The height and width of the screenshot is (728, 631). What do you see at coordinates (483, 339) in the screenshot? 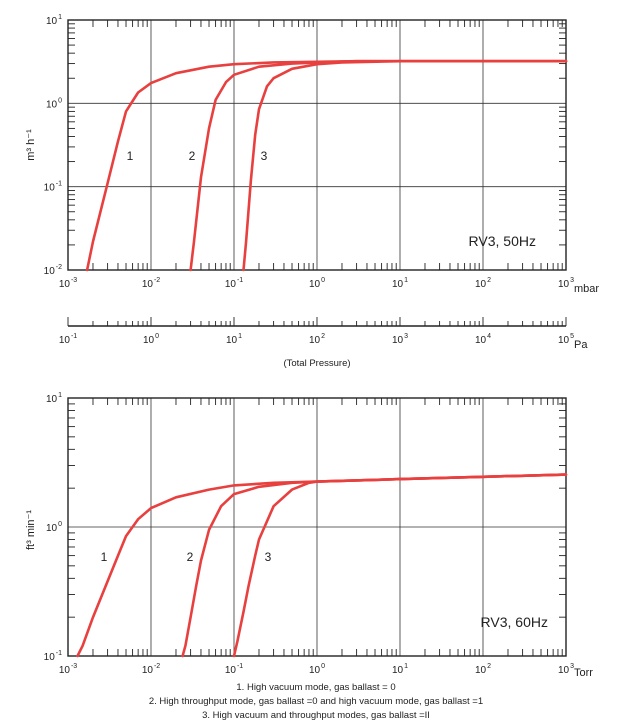
I see `secondary-x-tick-label: 10⁴` at bounding box center [483, 339].